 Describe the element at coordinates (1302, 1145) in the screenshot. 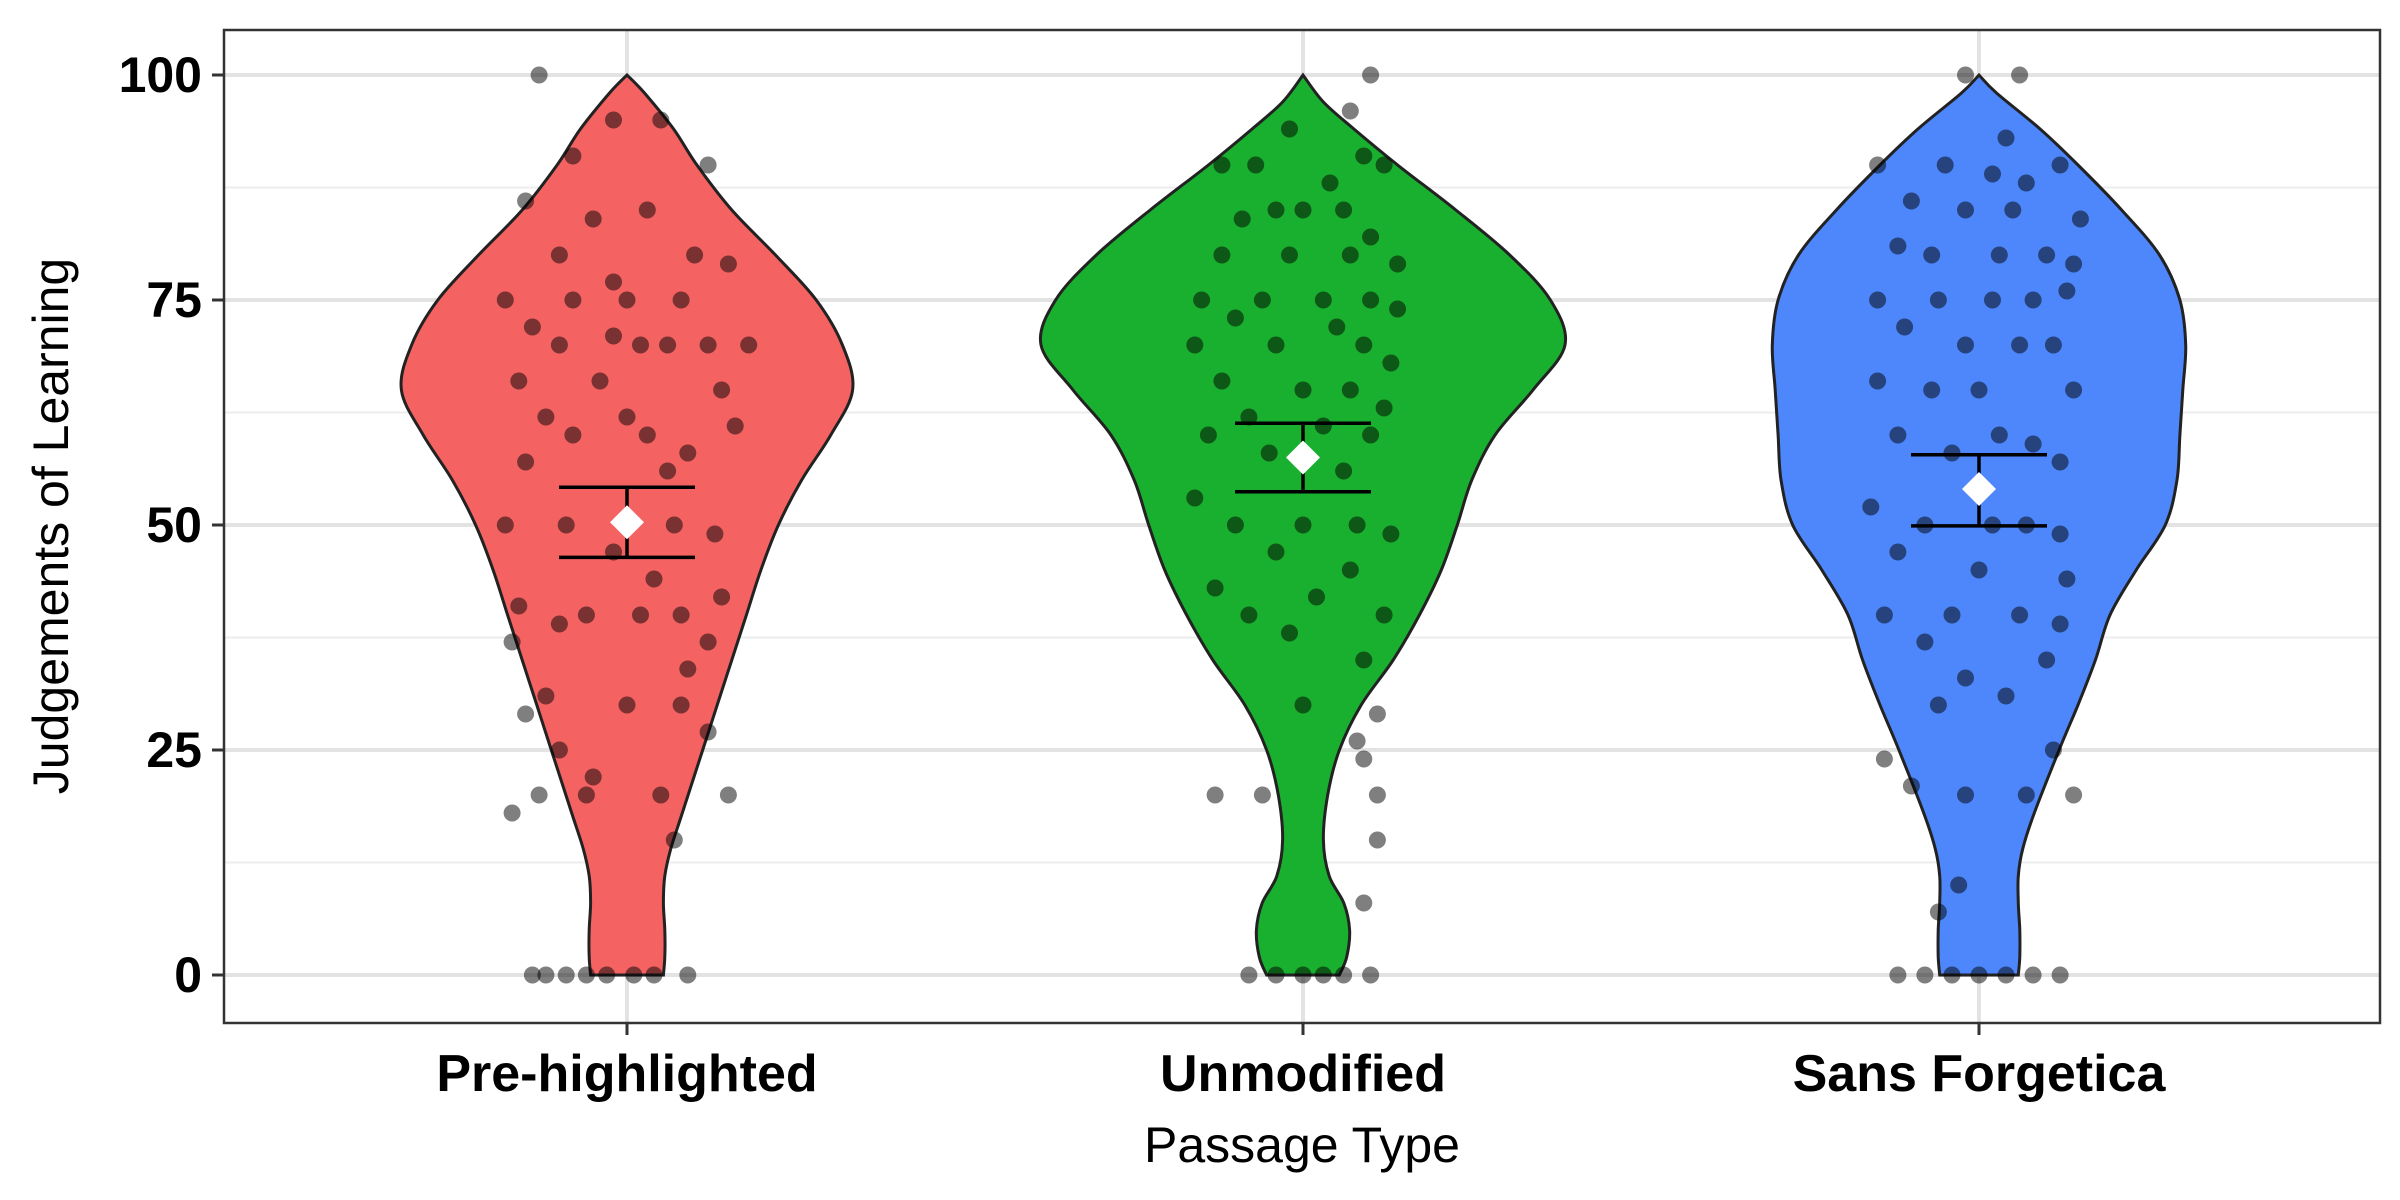

I see `x-axis-title: Passage Type` at that location.